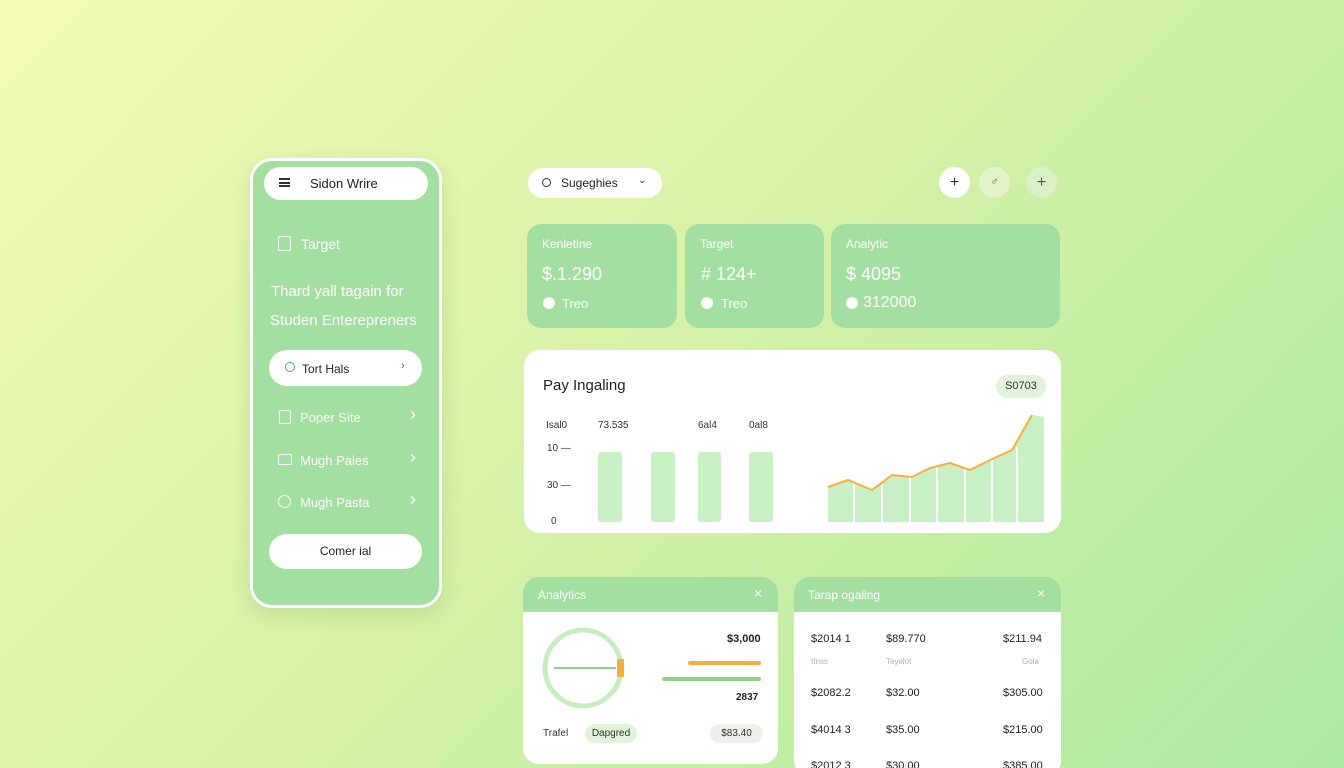 The image size is (1344, 768). Describe the element at coordinates (1021, 386) in the screenshot. I see `badge: S0703` at that location.